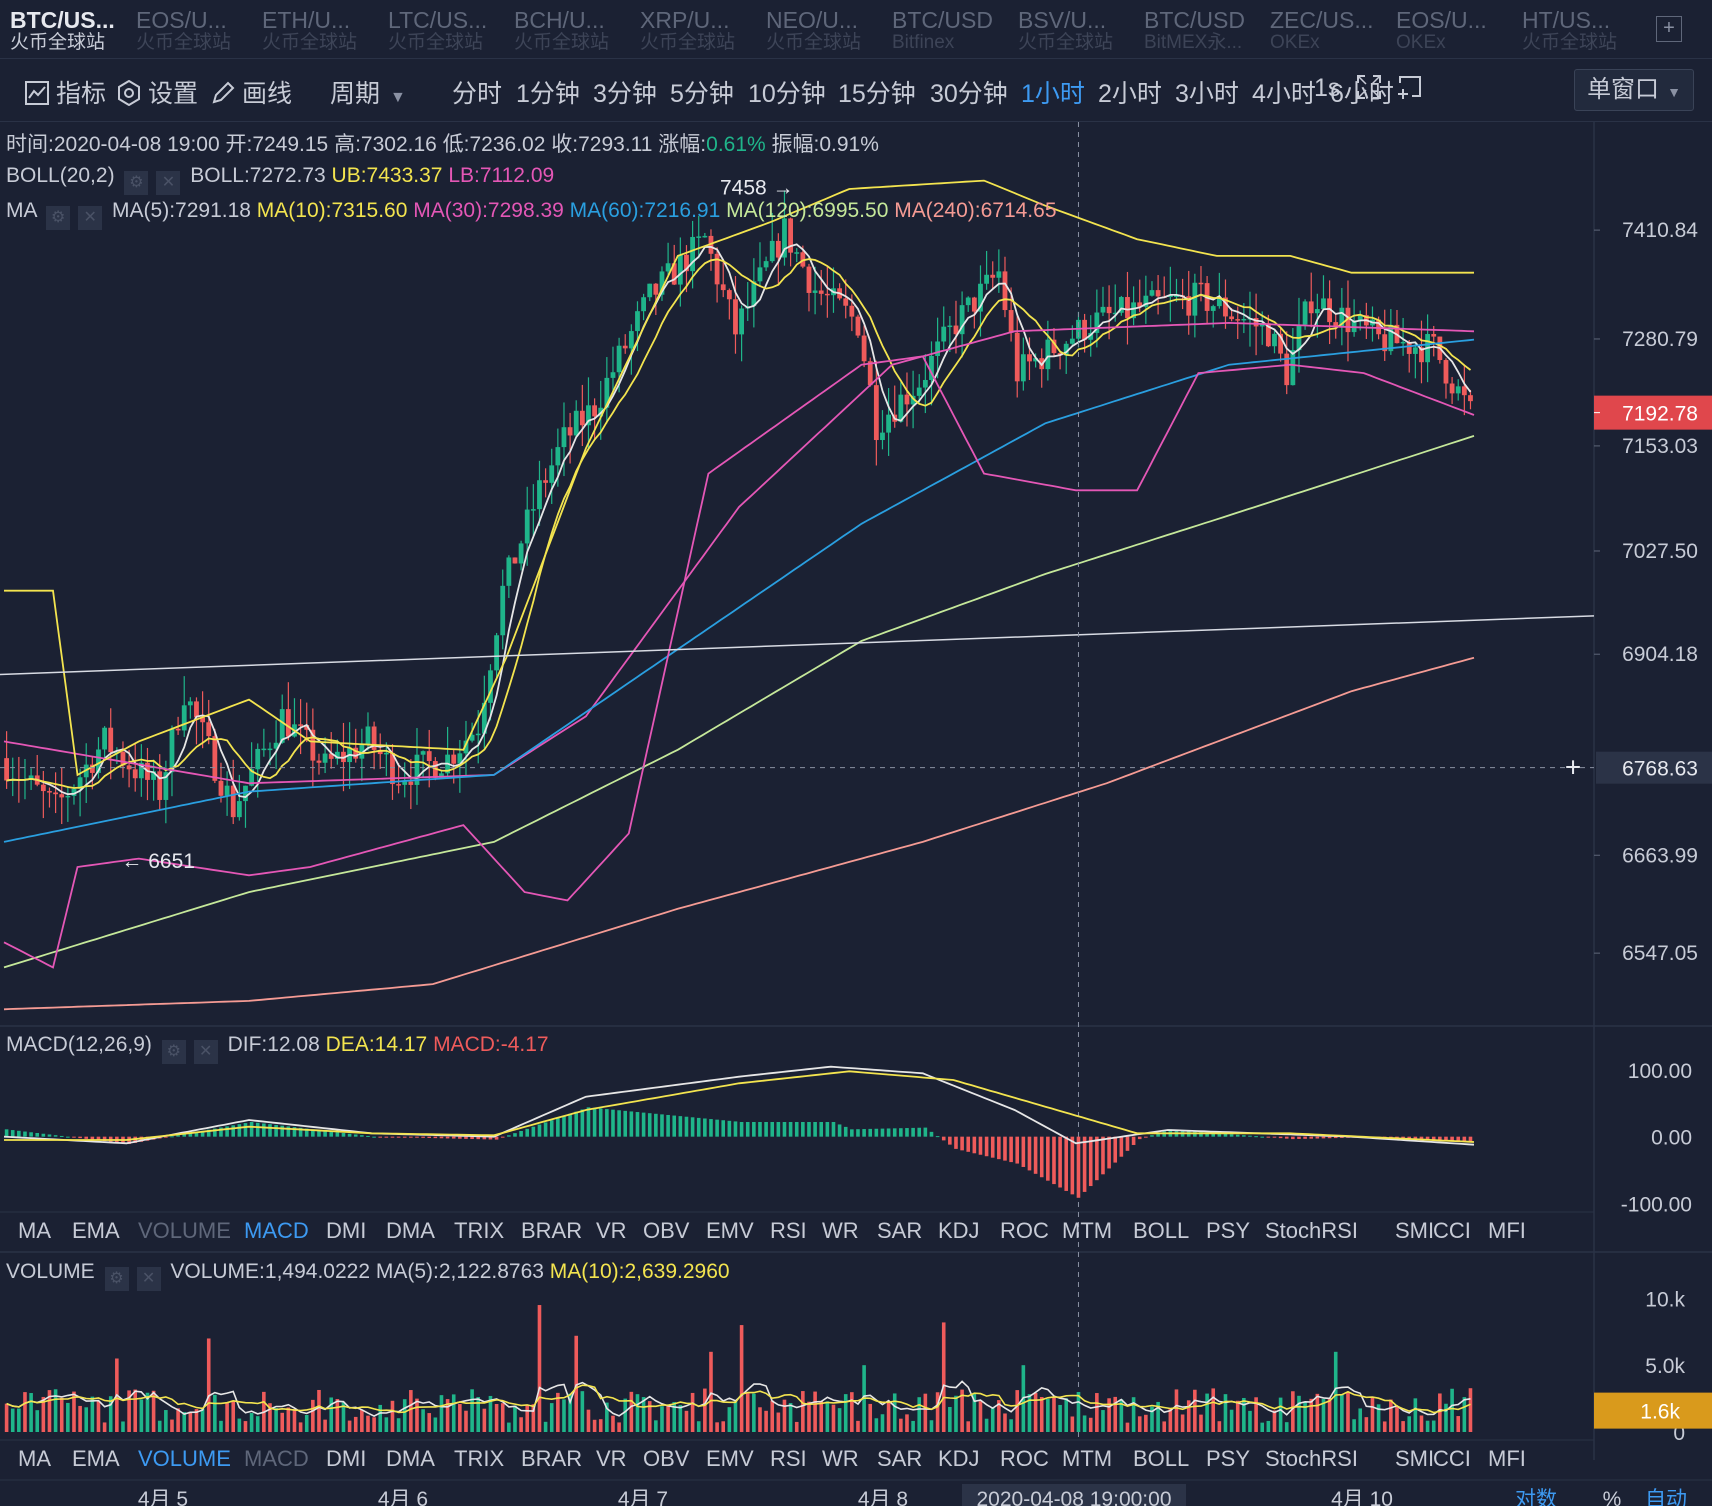 Image resolution: width=1712 pixels, height=1506 pixels. Describe the element at coordinates (1323, 29) in the screenshot. I see `symbol-tab: ZEC/US... OKEx` at that location.